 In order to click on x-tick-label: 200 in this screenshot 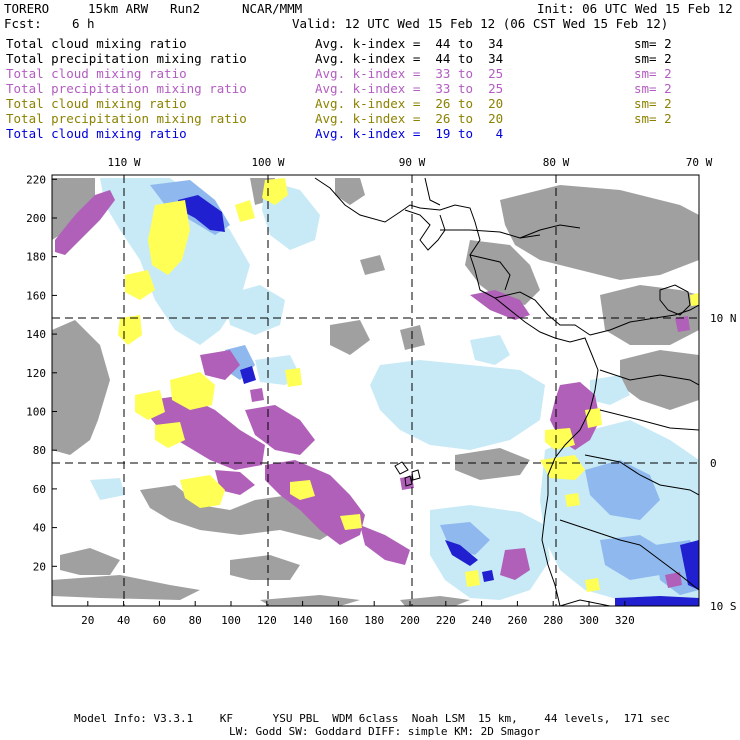, I will do `click(410, 620)`.